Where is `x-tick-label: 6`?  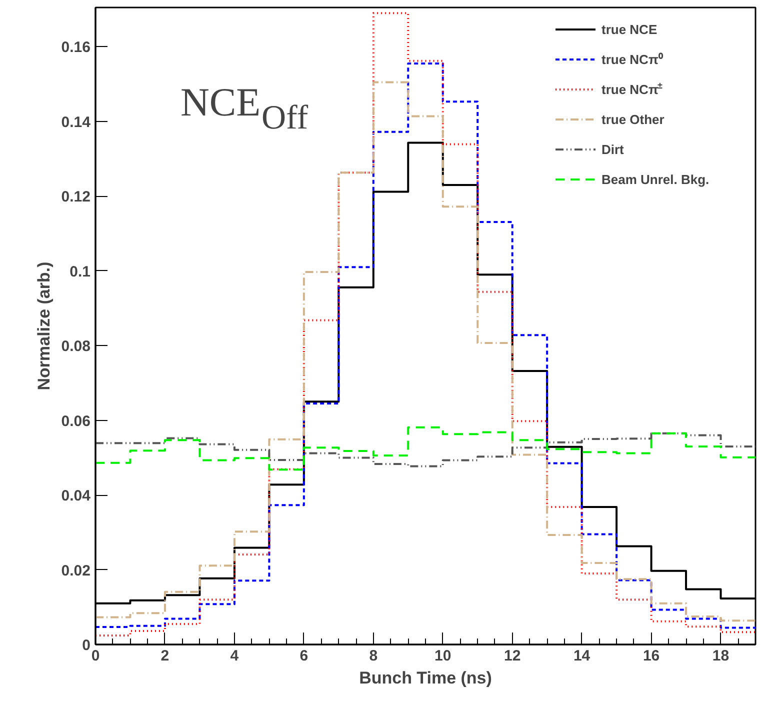 x-tick-label: 6 is located at coordinates (304, 656).